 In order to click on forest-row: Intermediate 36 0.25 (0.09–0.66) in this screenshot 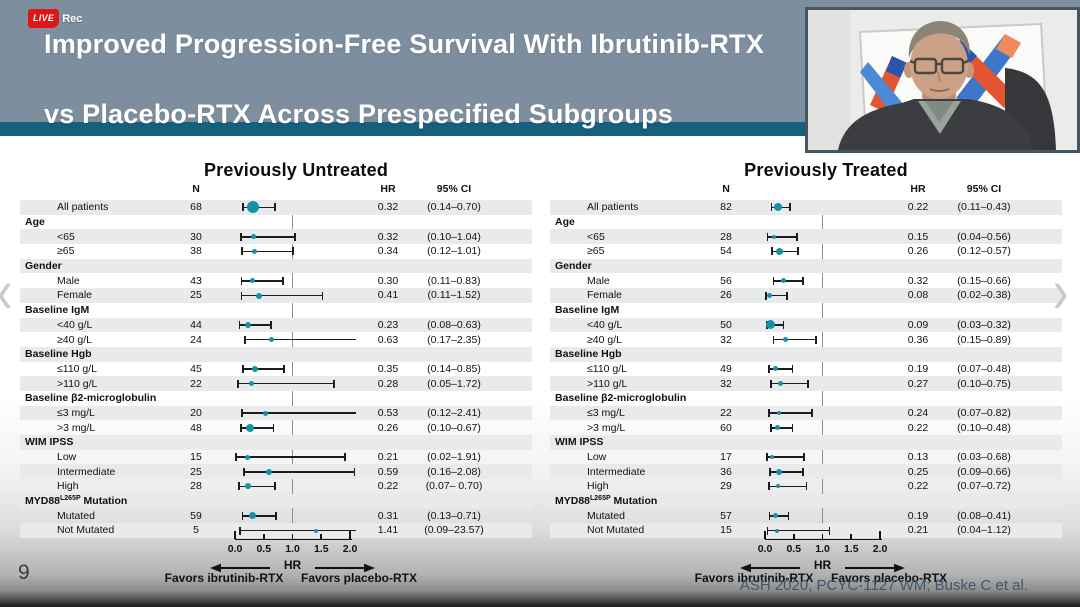, I will do `click(806, 472)`.